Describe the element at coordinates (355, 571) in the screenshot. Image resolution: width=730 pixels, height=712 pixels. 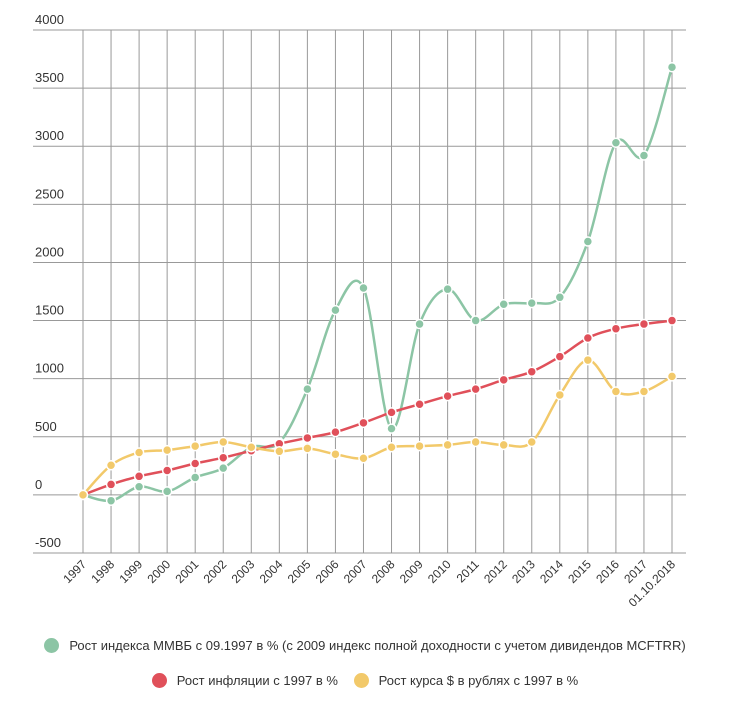
I see `x-tick-label: 2007` at that location.